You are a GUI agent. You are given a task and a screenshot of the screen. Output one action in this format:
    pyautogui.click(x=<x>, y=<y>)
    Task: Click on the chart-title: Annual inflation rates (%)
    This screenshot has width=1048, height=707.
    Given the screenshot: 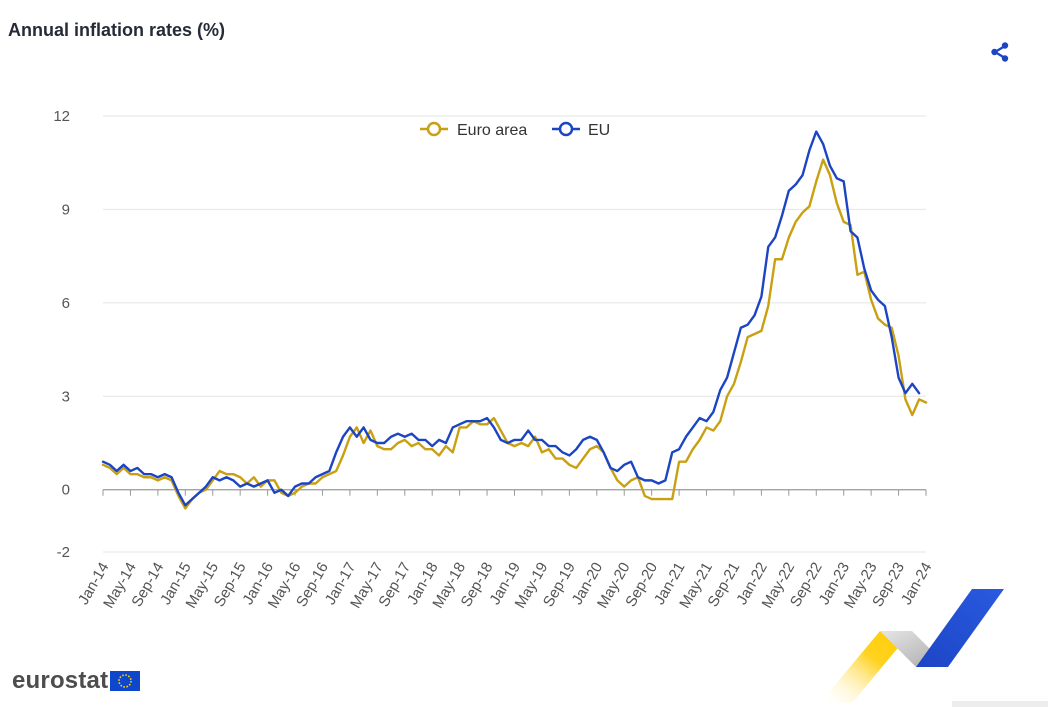 What is the action you would take?
    pyautogui.click(x=117, y=30)
    